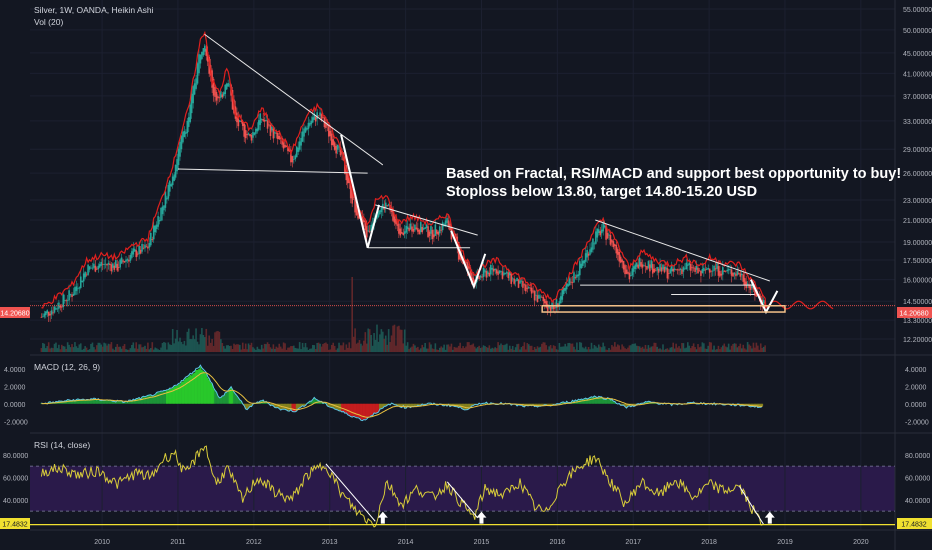 The height and width of the screenshot is (550, 932). Describe the element at coordinates (861, 542) in the screenshot. I see `time-tick-label: 2020` at that location.